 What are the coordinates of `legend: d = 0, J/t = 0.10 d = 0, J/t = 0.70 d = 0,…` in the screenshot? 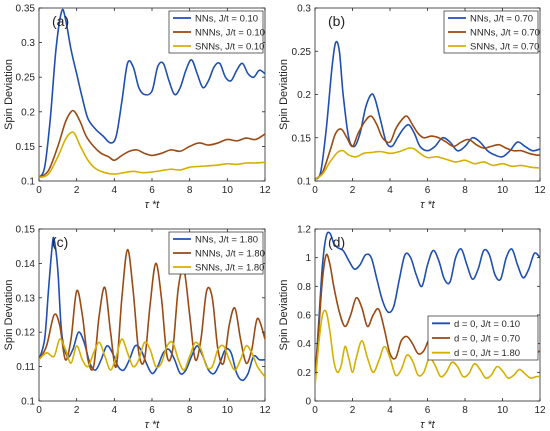 It's located at (483, 338).